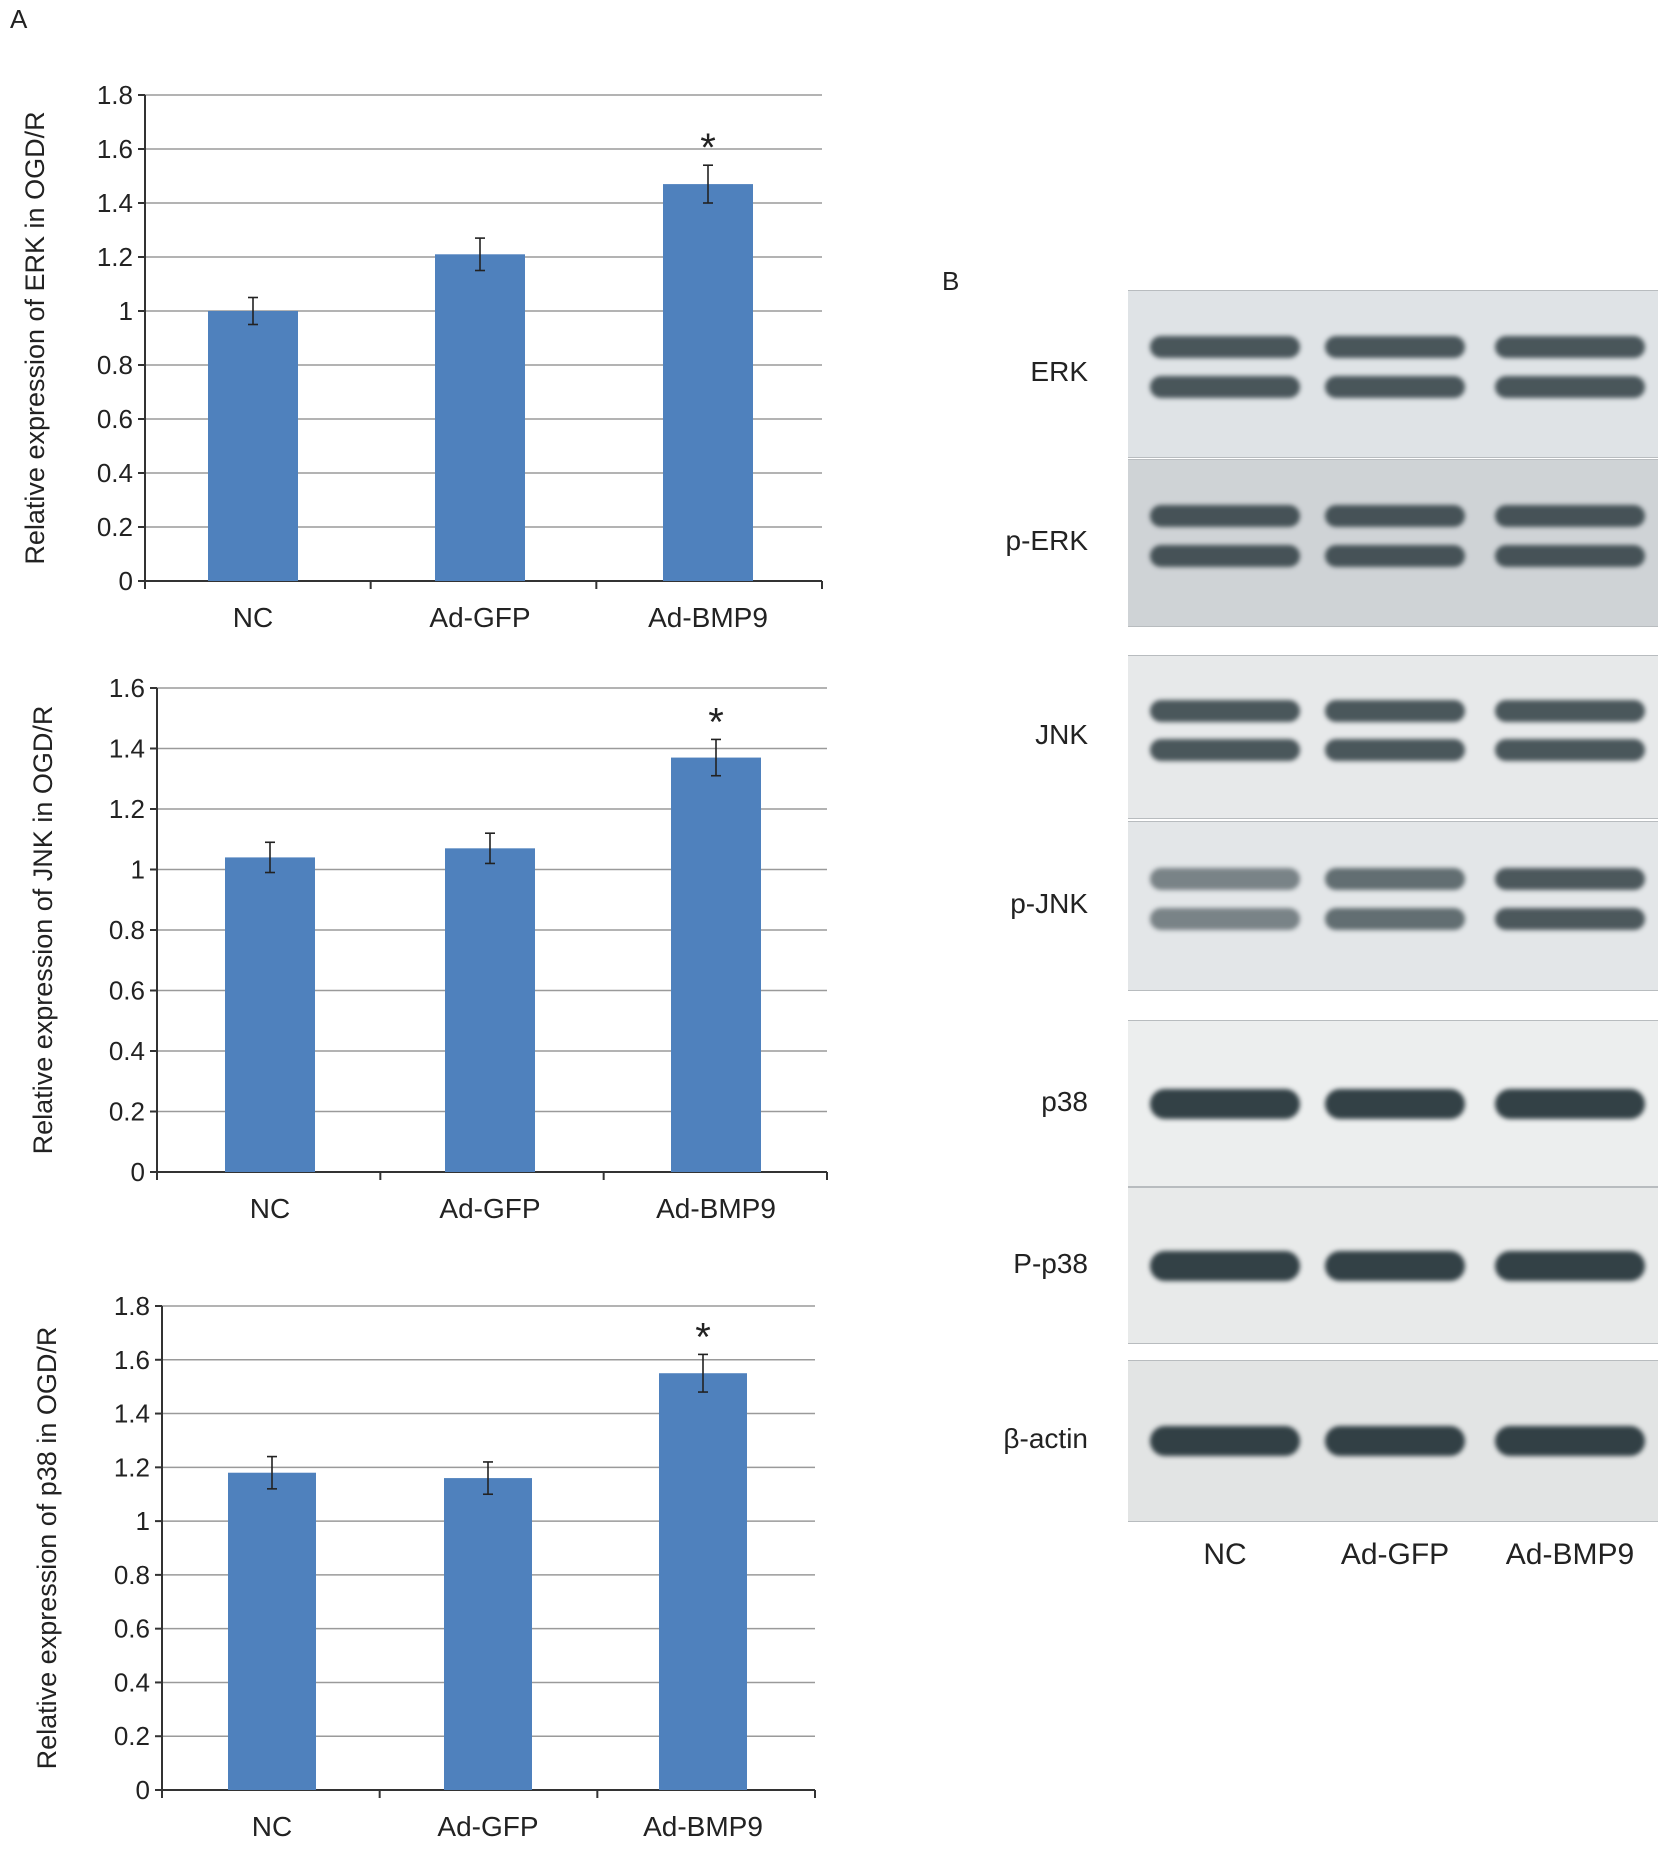 This screenshot has width=1677, height=1850. Describe the element at coordinates (951, 281) in the screenshot. I see `panel-b-label: B` at that location.